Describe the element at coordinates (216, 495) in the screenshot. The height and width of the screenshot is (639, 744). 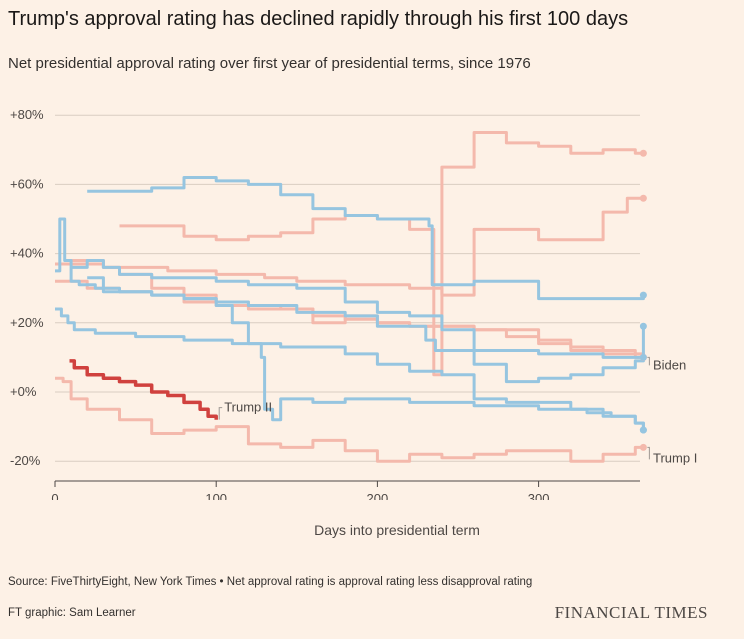
I see `x-tick-label: 100` at that location.